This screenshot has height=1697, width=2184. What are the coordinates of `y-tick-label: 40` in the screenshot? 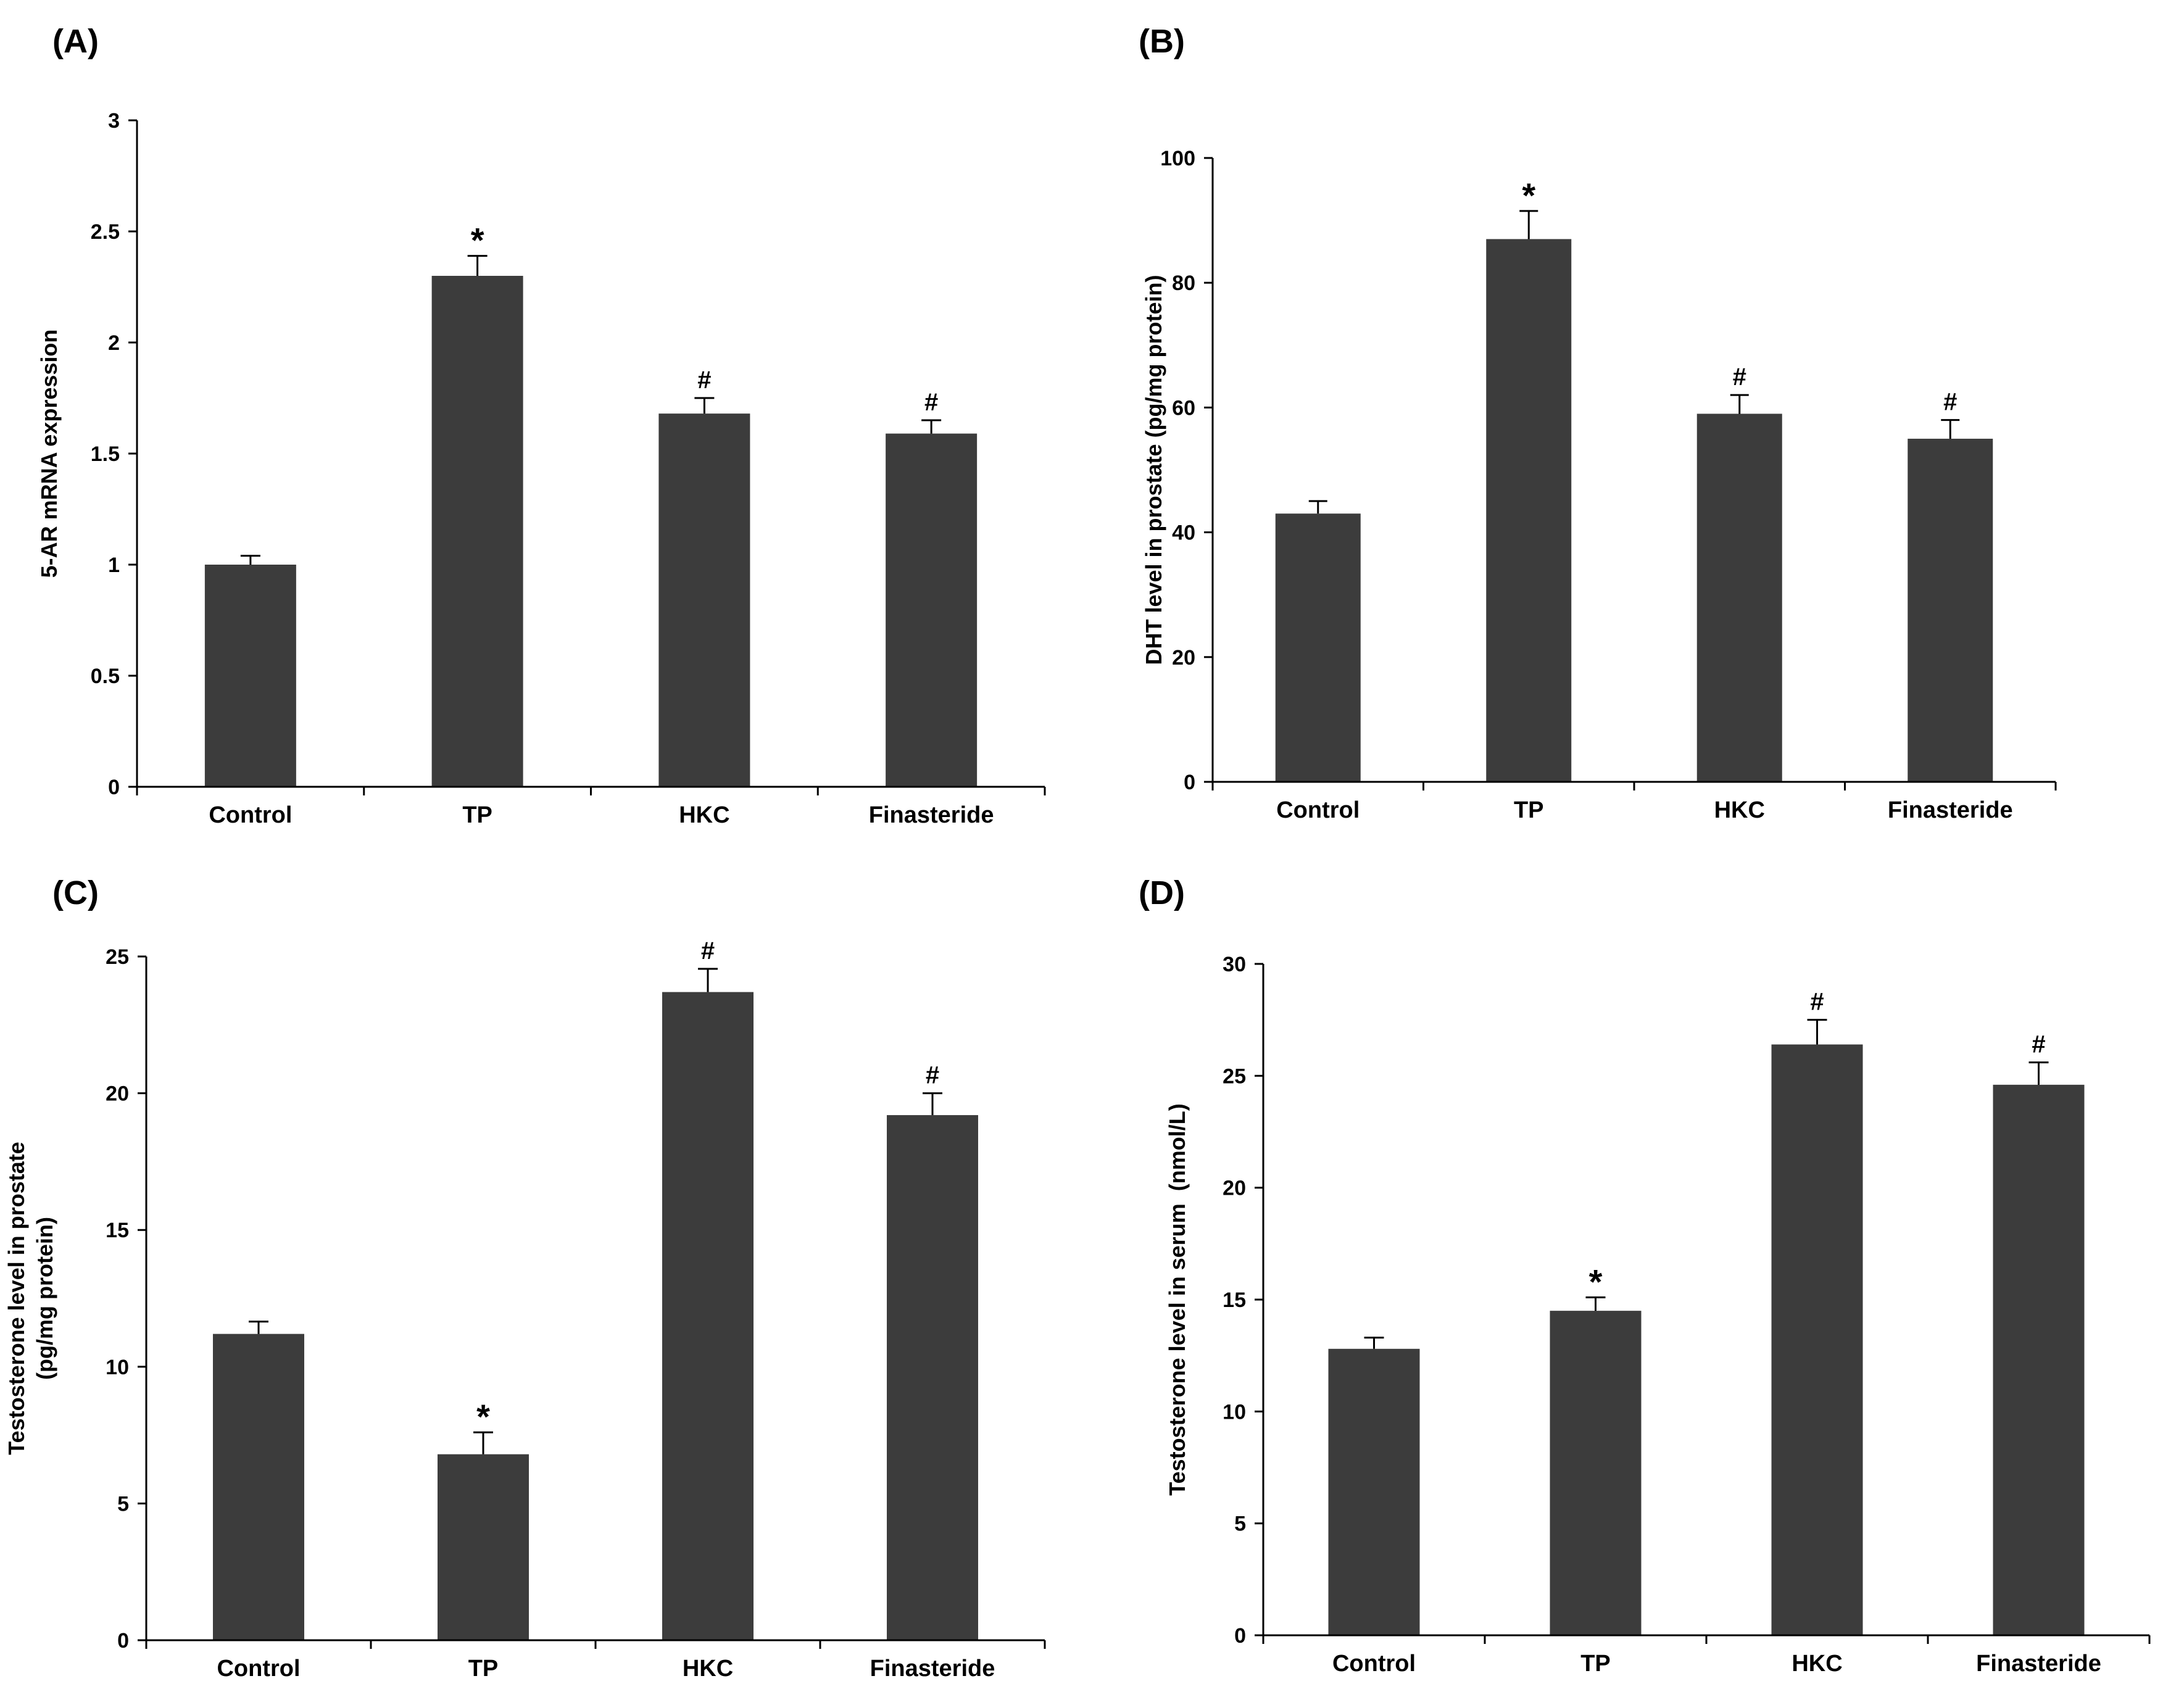 It's located at (1183, 533).